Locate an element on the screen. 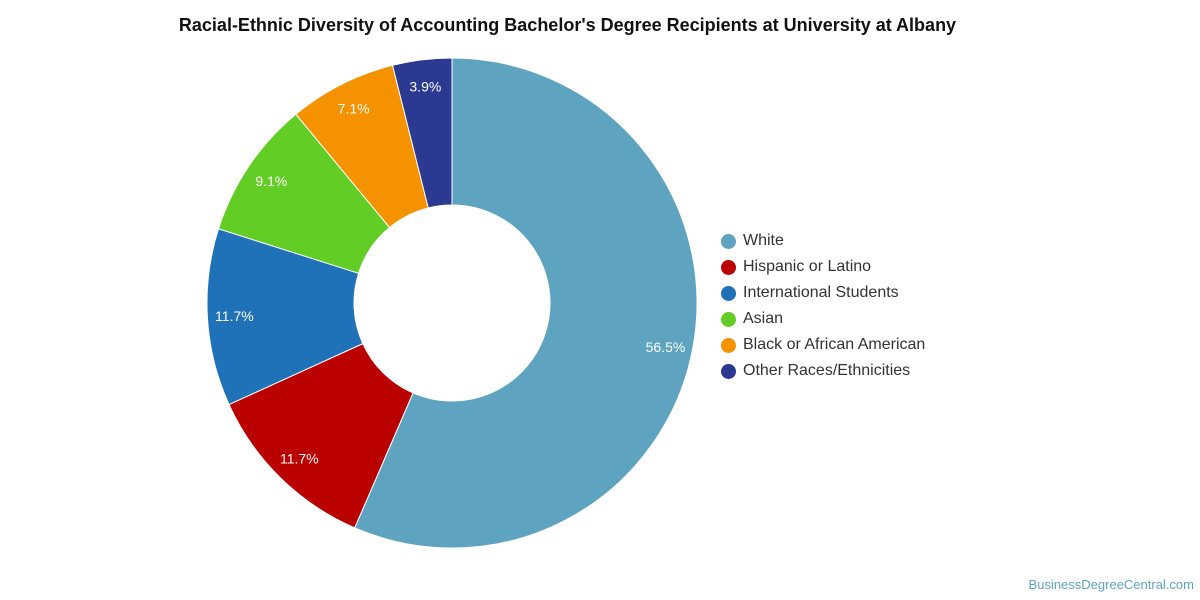 The image size is (1200, 600). data-label-asian: 9.1% is located at coordinates (271, 181).